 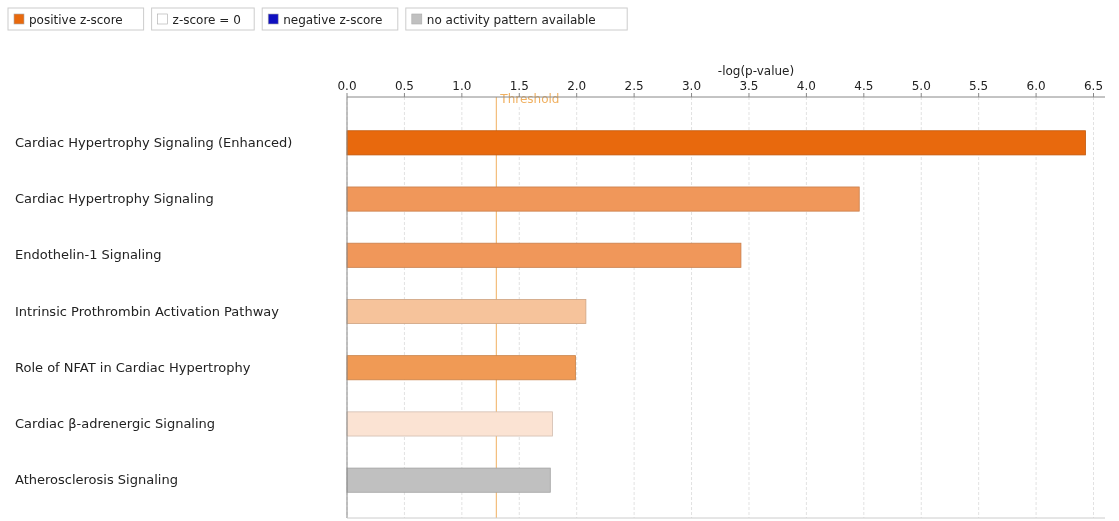 What do you see at coordinates (519, 86) in the screenshot?
I see `x-tick-label: 1.5` at bounding box center [519, 86].